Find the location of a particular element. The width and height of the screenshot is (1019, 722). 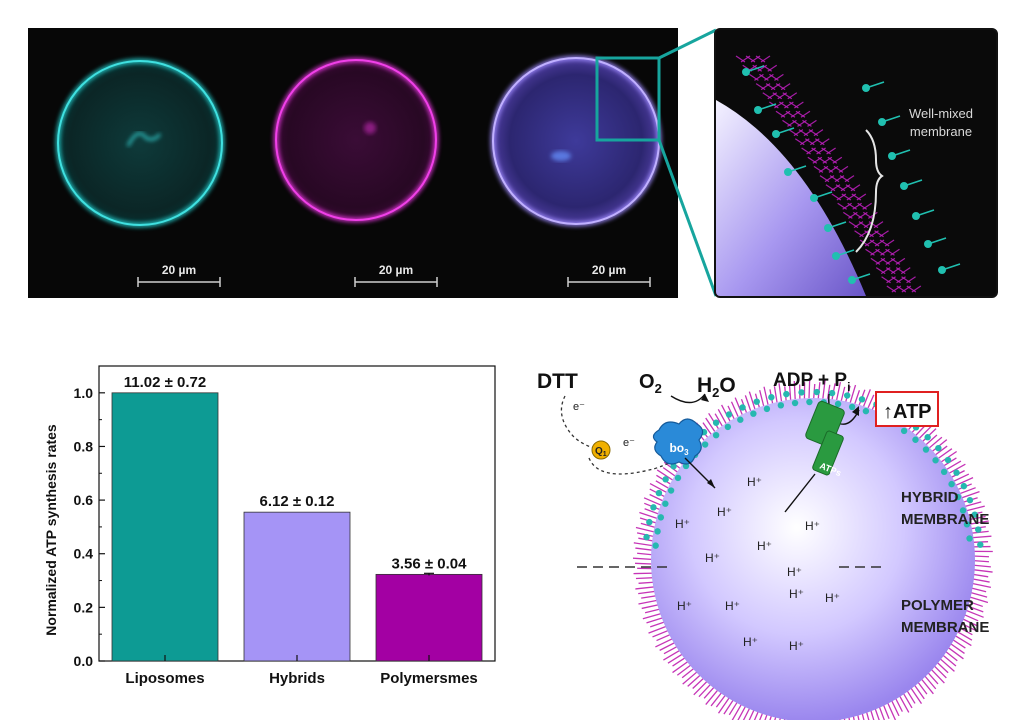

y-tick-label: 0.8 is located at coordinates (84, 446).